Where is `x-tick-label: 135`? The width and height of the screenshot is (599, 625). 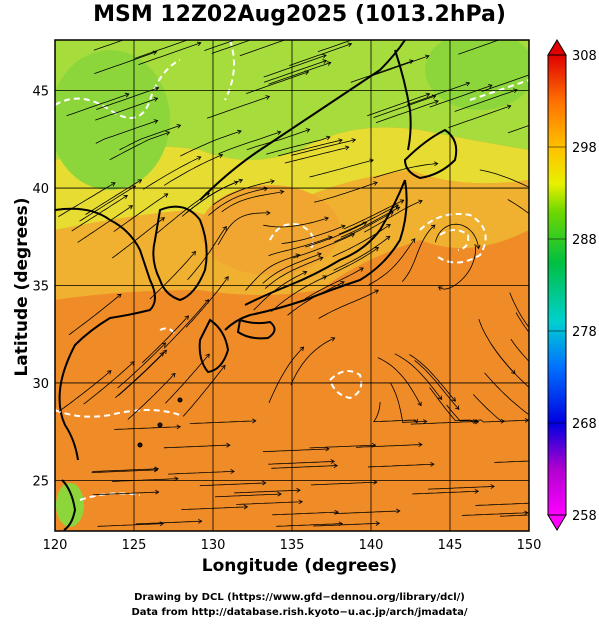 x-tick-label: 135 is located at coordinates (292, 545).